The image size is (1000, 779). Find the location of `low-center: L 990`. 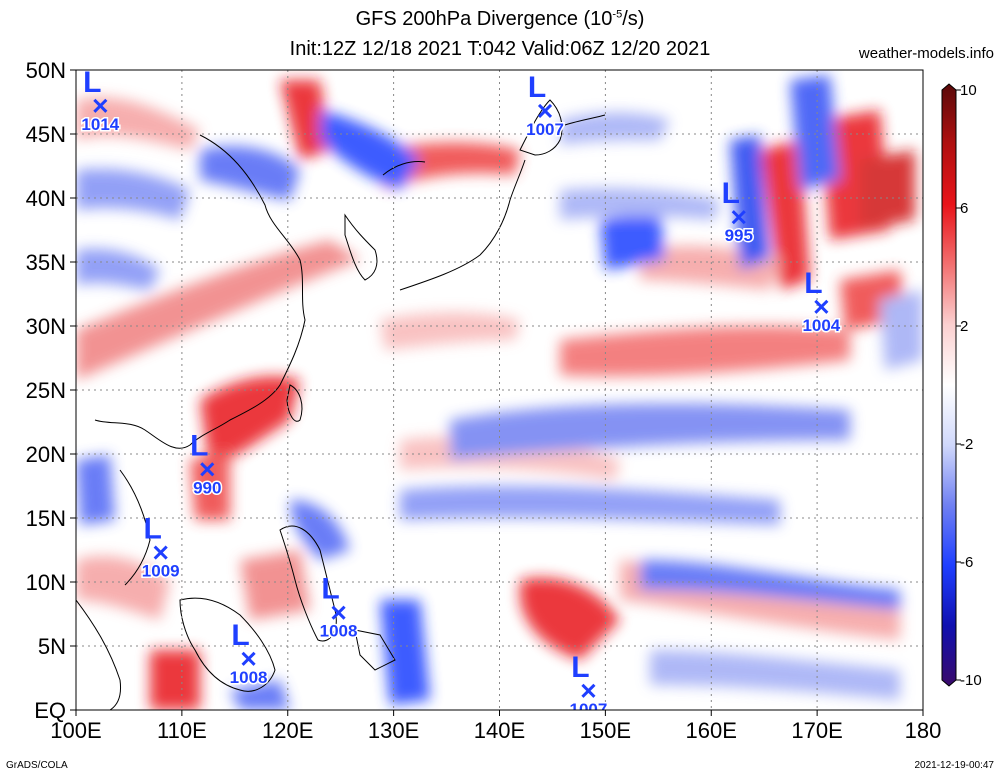

low-center: L 990 is located at coordinates (206, 464).